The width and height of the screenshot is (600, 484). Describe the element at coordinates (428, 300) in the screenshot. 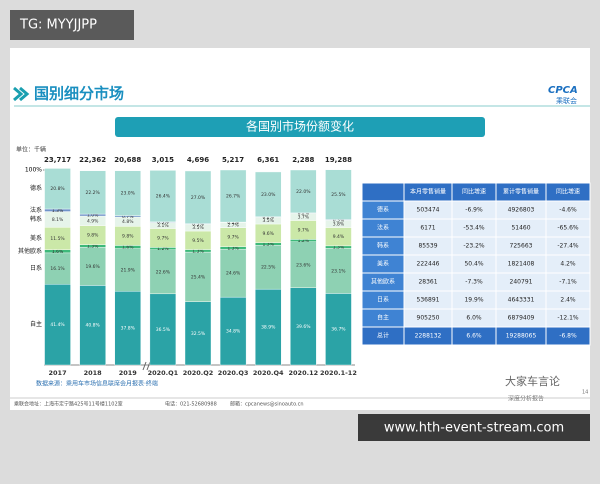

I see `table-text: 536891` at that location.